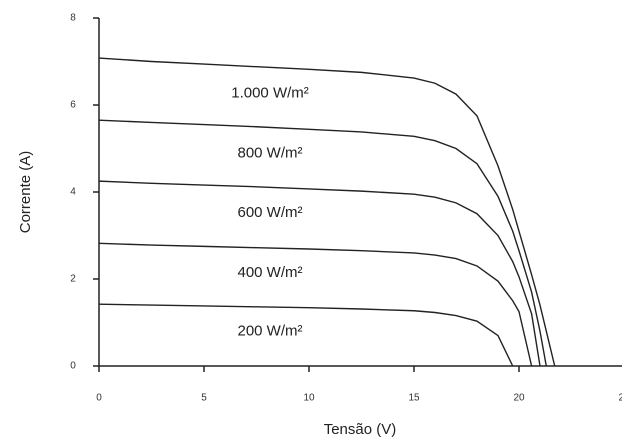  What do you see at coordinates (306, 335) in the screenshot?
I see `iv-curve` at bounding box center [306, 335].